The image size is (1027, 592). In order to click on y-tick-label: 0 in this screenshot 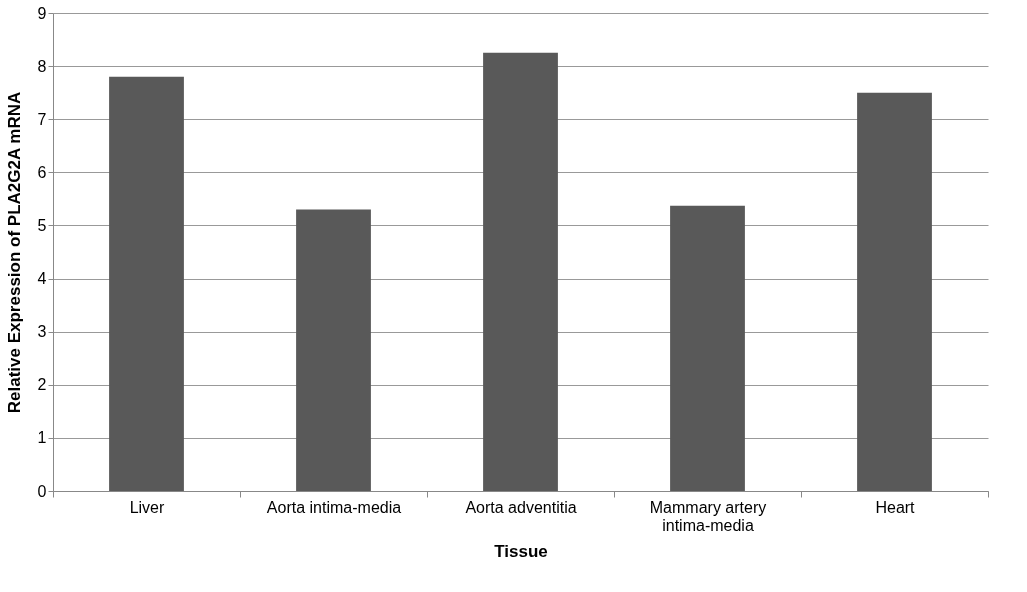, I will do `click(42, 491)`.